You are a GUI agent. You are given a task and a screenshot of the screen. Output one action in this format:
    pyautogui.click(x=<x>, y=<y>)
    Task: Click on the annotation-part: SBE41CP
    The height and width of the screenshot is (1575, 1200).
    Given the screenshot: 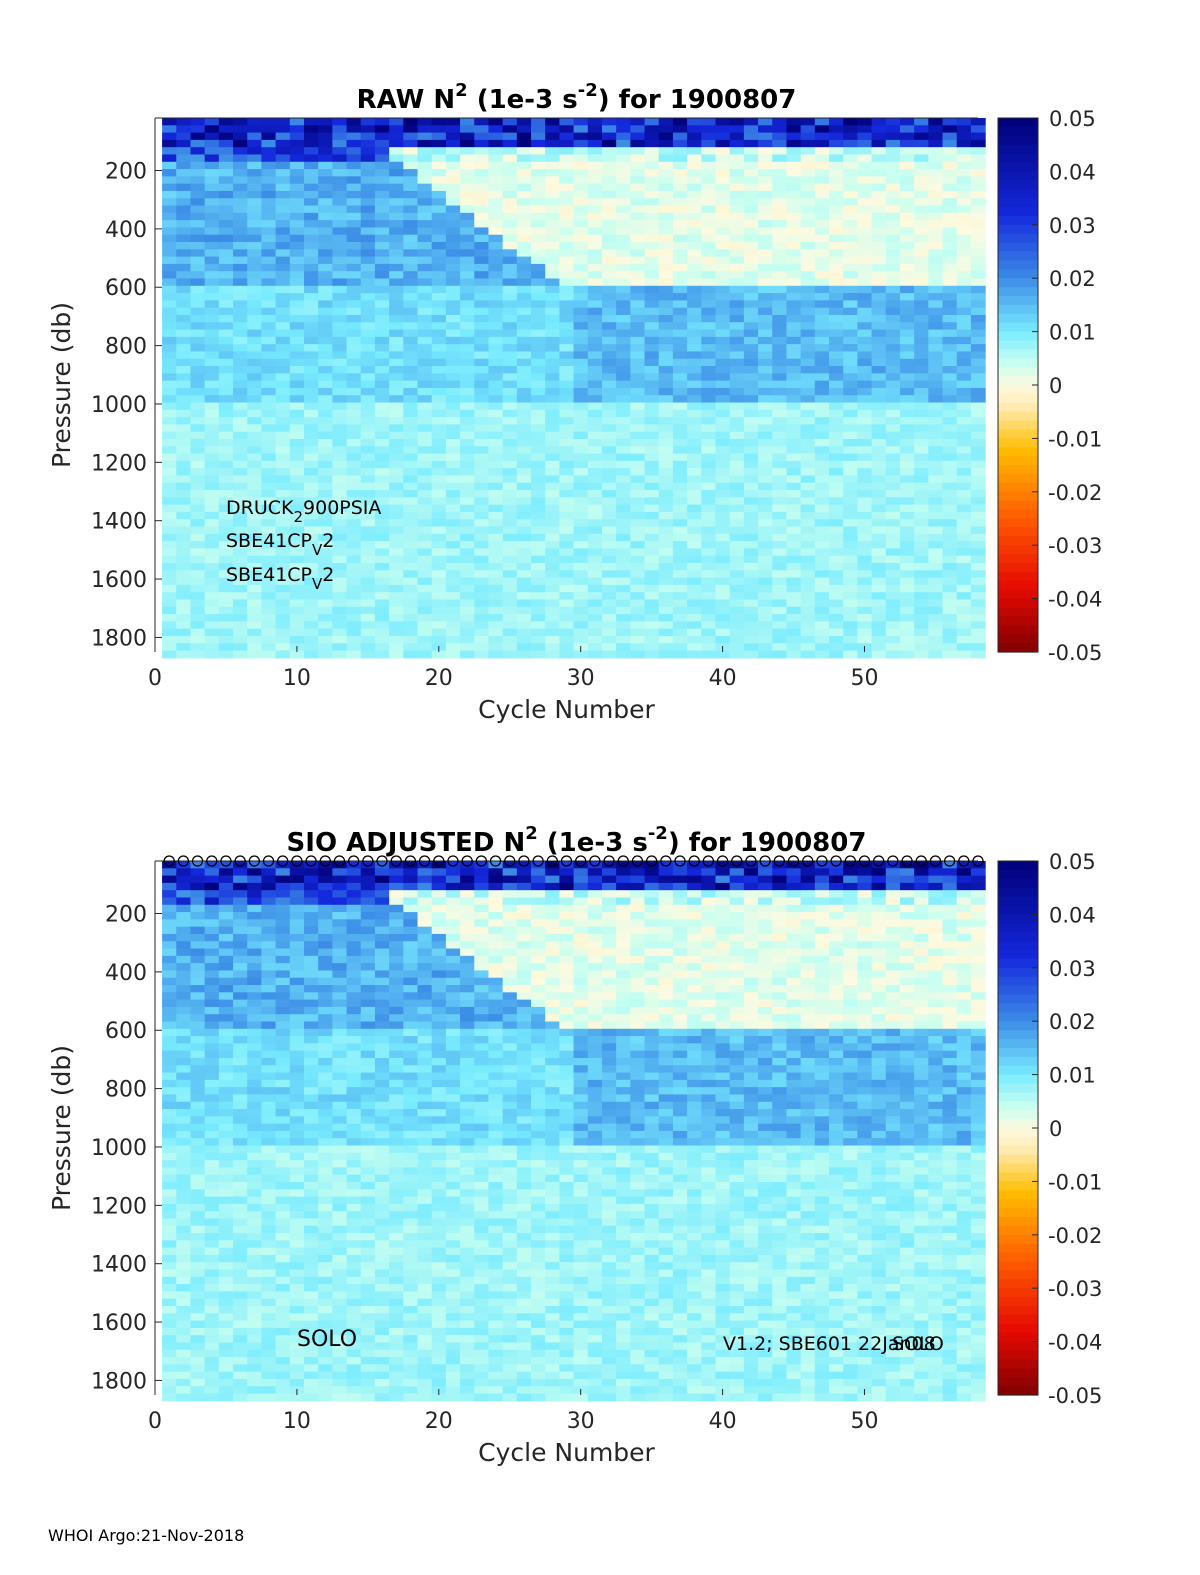 What is the action you would take?
    pyautogui.click(x=269, y=541)
    